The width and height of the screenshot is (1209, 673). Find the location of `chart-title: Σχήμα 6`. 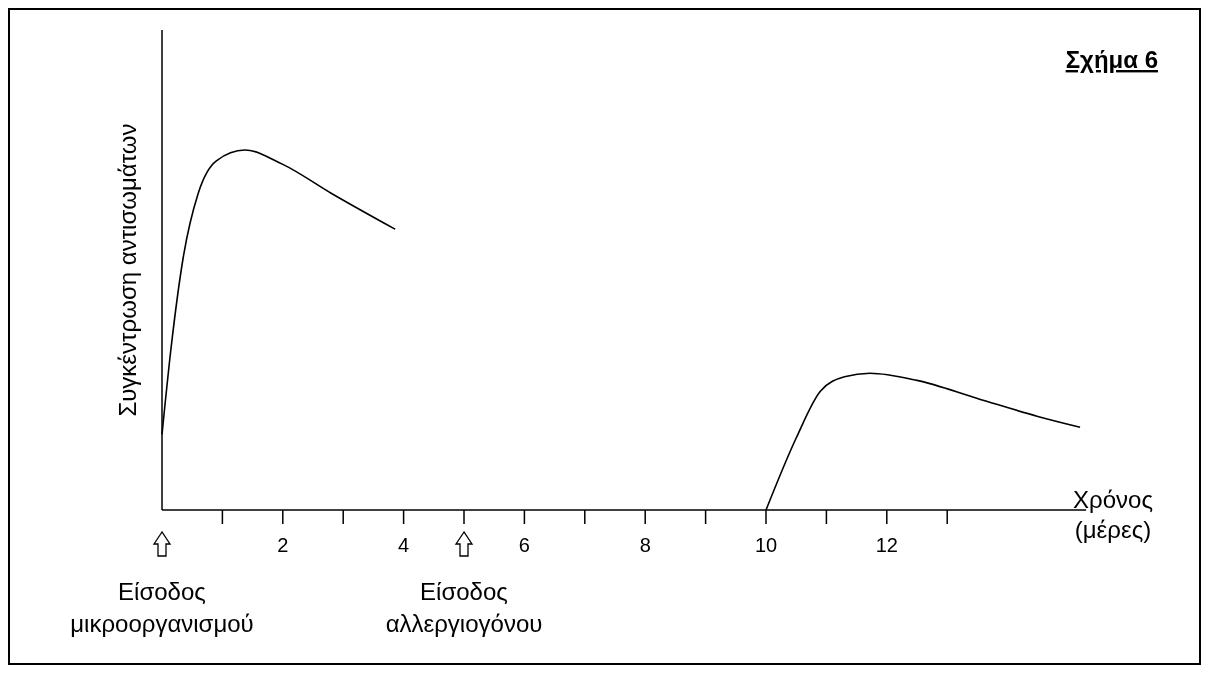

chart-title: Σχήμα 6 is located at coordinates (1111, 59).